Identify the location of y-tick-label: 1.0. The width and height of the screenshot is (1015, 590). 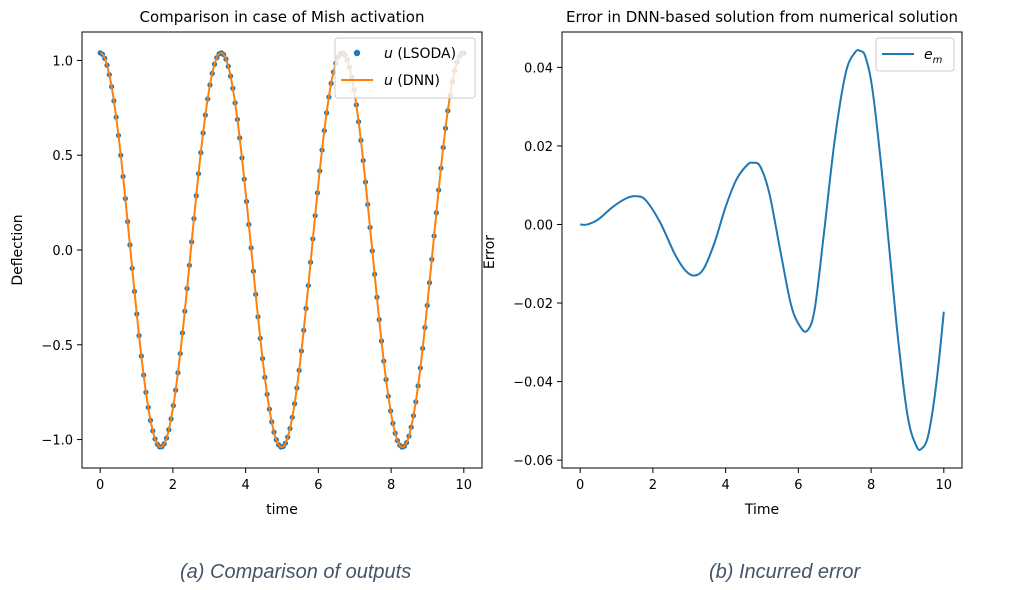
(62, 61).